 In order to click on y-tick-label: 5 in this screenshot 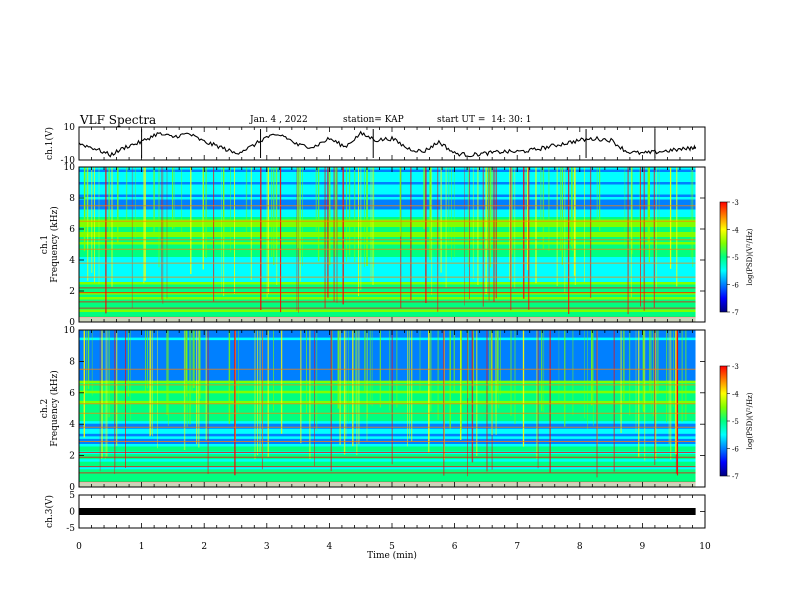, I will do `click(72, 496)`.